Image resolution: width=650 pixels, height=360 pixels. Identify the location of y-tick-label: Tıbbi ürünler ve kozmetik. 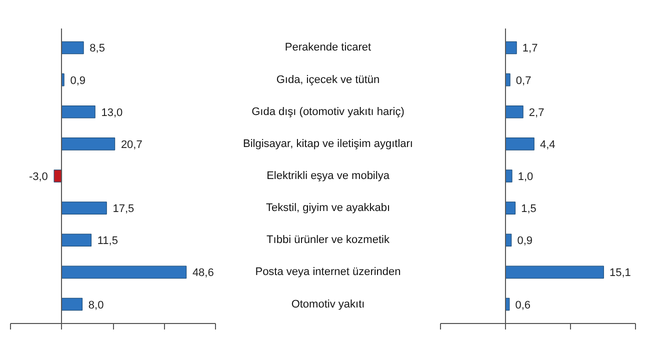
(328, 240).